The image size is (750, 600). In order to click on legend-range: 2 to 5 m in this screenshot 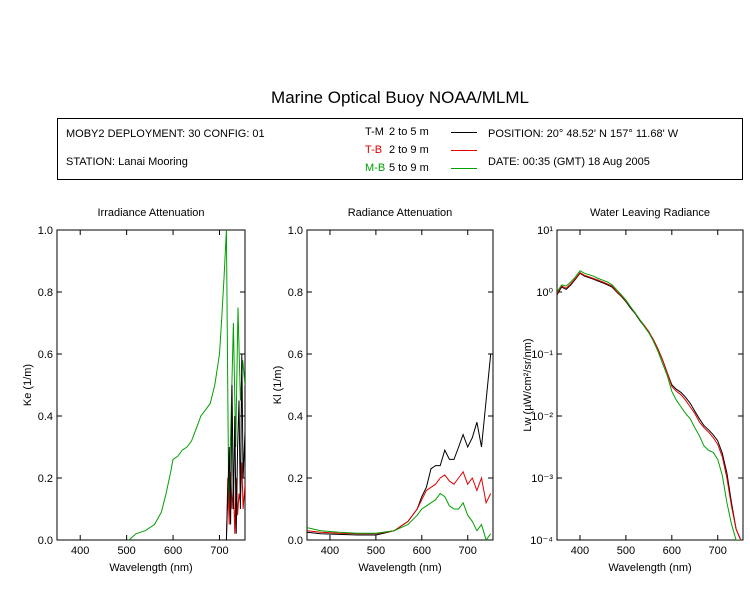, I will do `click(409, 132)`.